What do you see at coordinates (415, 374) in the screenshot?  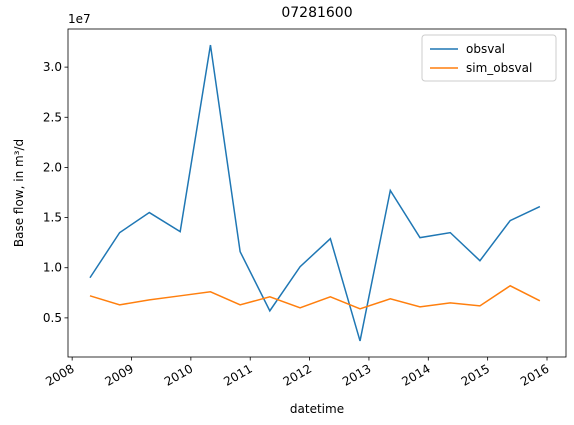 I see `x-tick-label: 2014` at bounding box center [415, 374].